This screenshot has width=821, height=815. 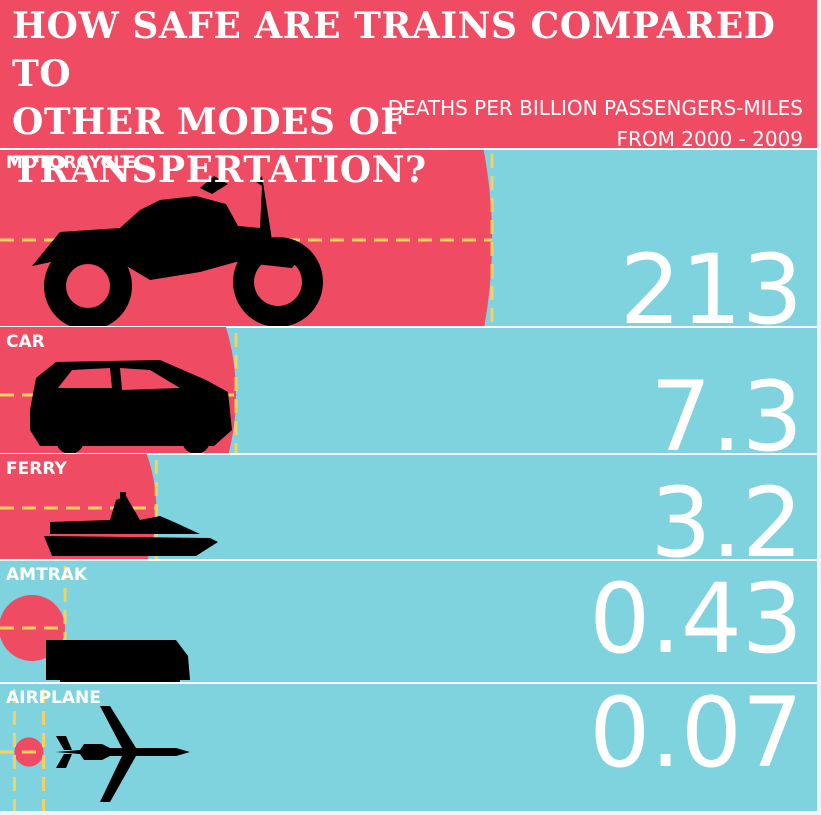 I want to click on car-wheel-rear, so click(x=196, y=440).